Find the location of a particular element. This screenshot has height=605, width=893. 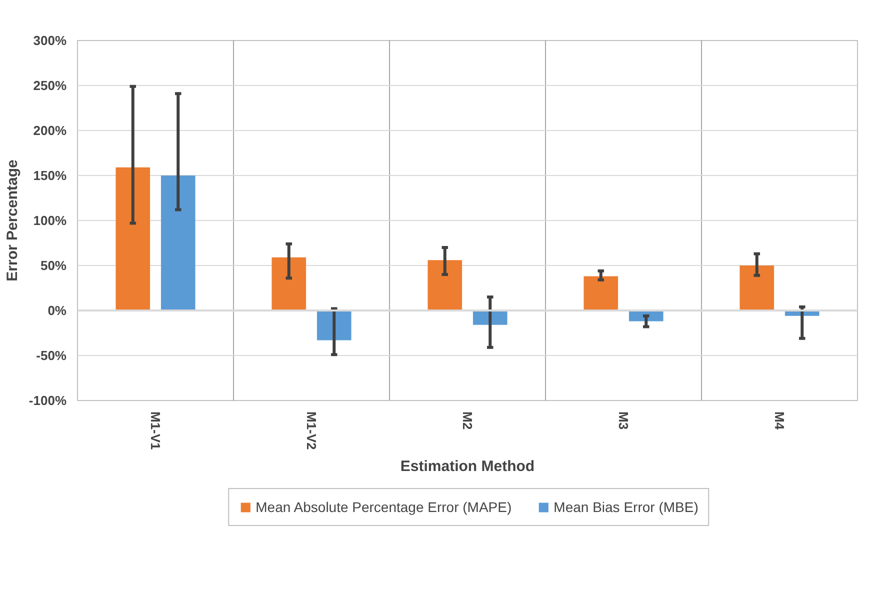

x-tick-label: M1-V2 is located at coordinates (311, 431).